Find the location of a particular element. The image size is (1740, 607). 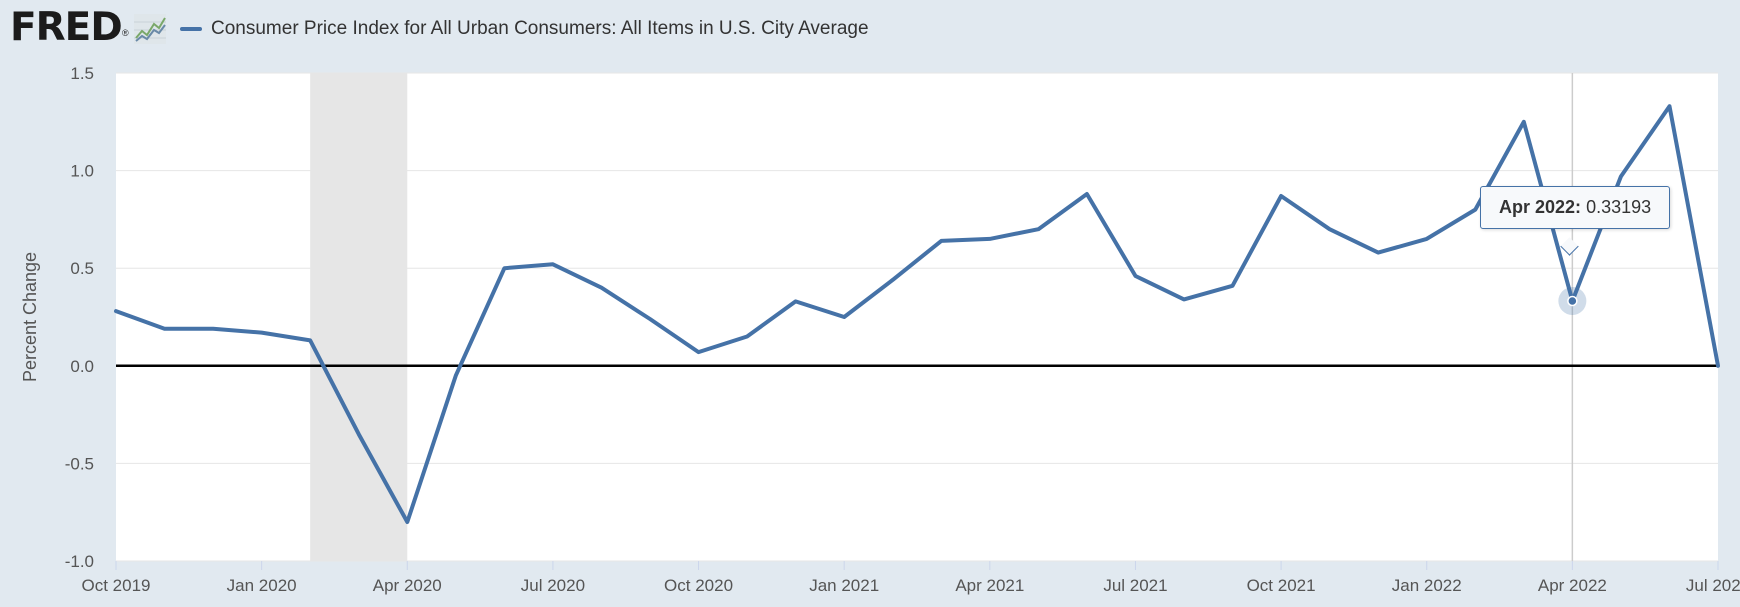

hover-point is located at coordinates (1572, 301).